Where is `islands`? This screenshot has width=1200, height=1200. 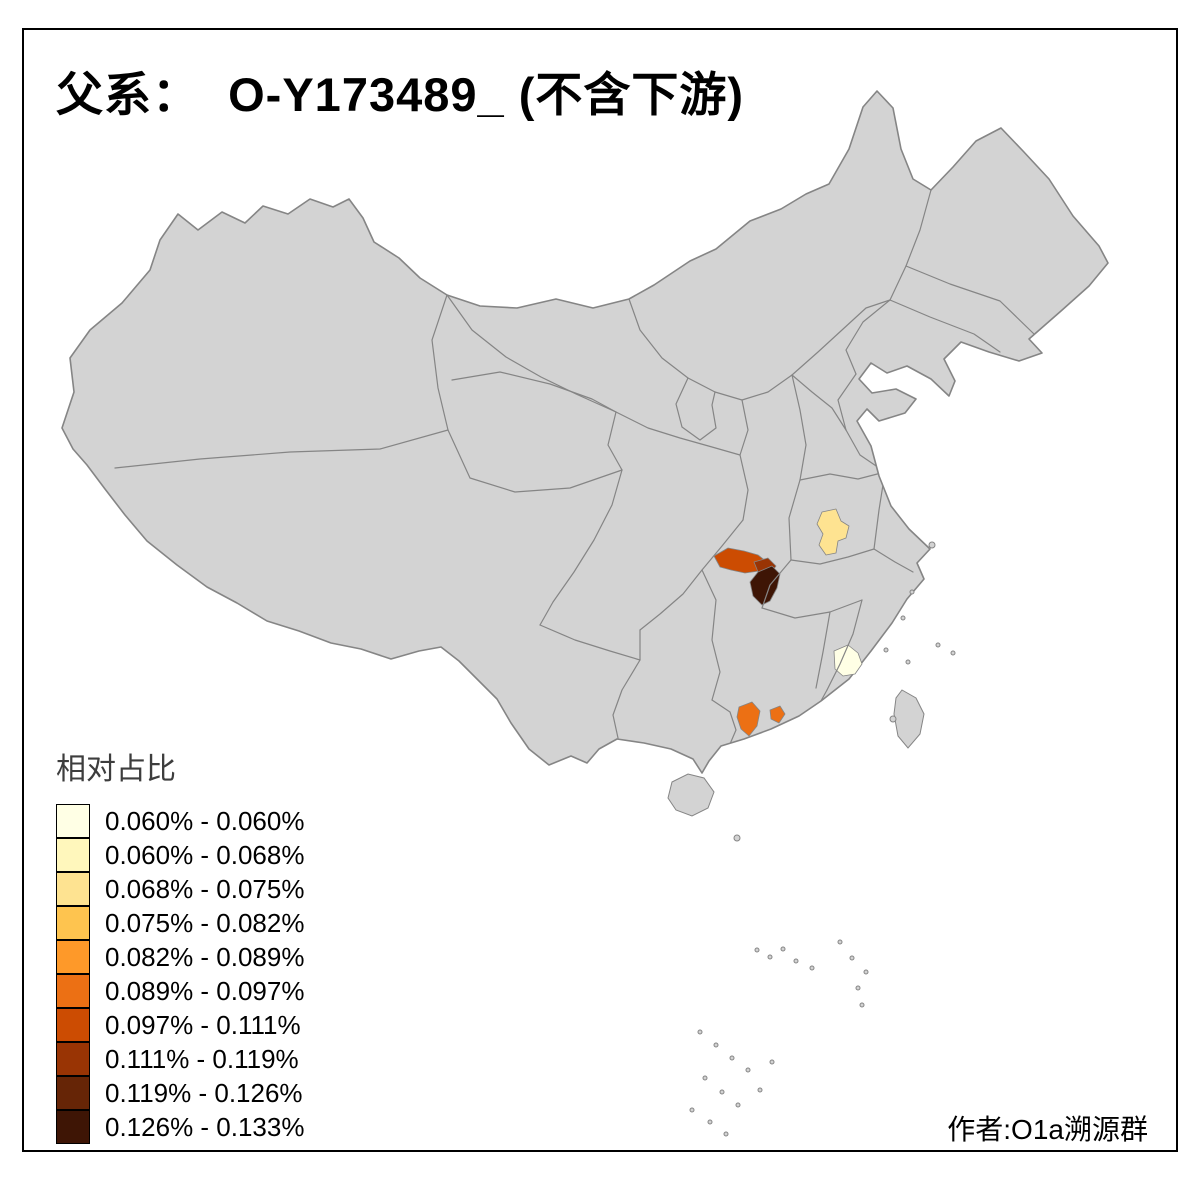 islands is located at coordinates (811, 839).